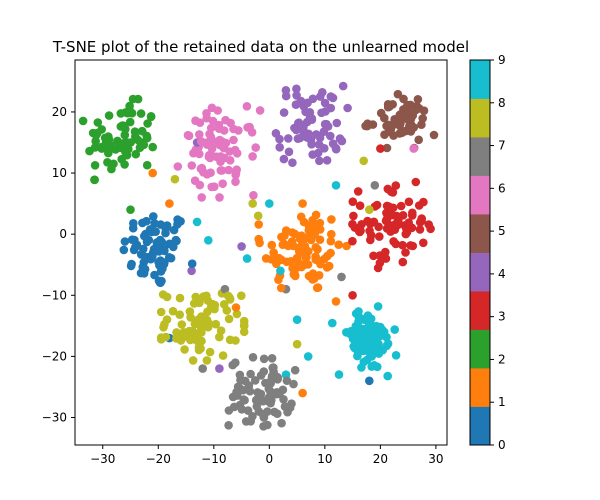 This screenshot has height=500, width=600. I want to click on colorbar-tick-label: 4, so click(502, 274).